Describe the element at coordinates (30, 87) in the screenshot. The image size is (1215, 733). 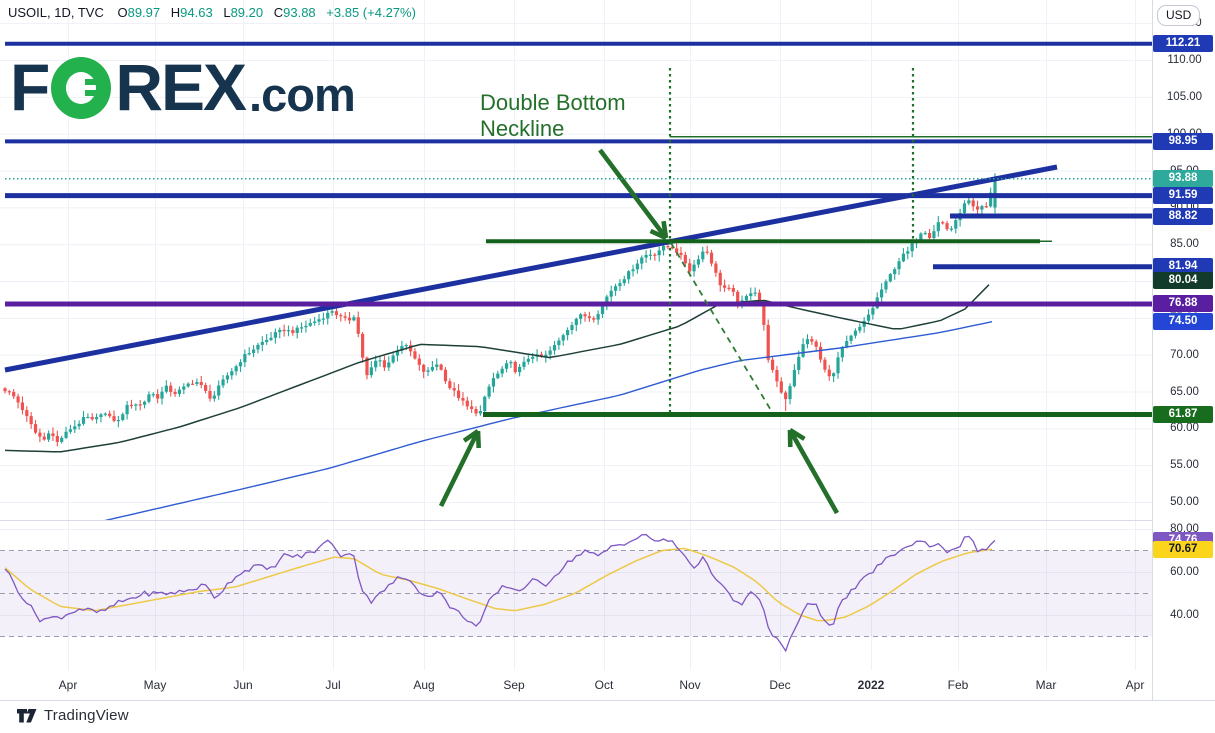
I see `forex-logo-f: F` at that location.